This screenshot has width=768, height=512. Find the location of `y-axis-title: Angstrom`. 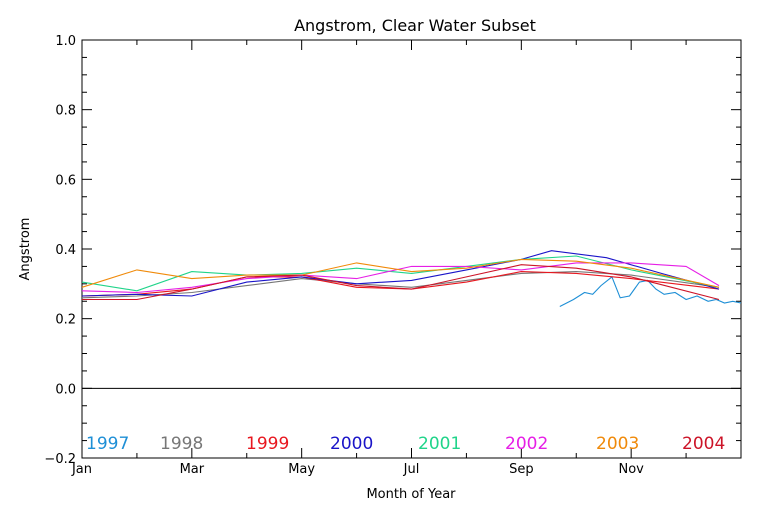

y-axis-title: Angstrom is located at coordinates (25, 249).